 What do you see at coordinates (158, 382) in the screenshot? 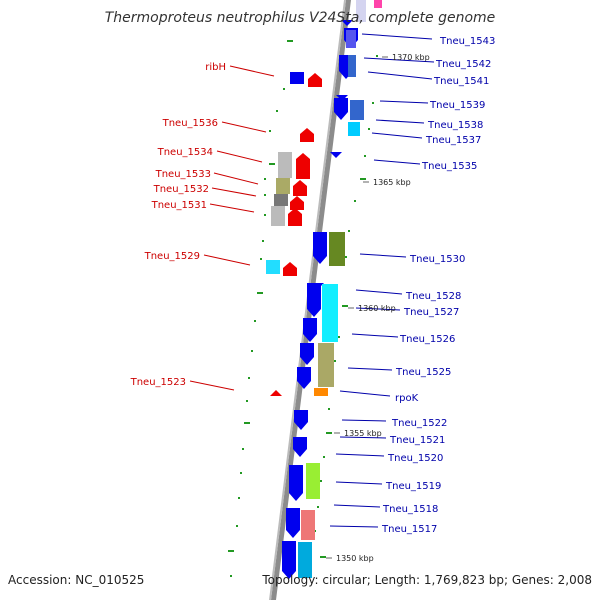
I see `gene-label-left-7: Tneu_1523` at bounding box center [158, 382].